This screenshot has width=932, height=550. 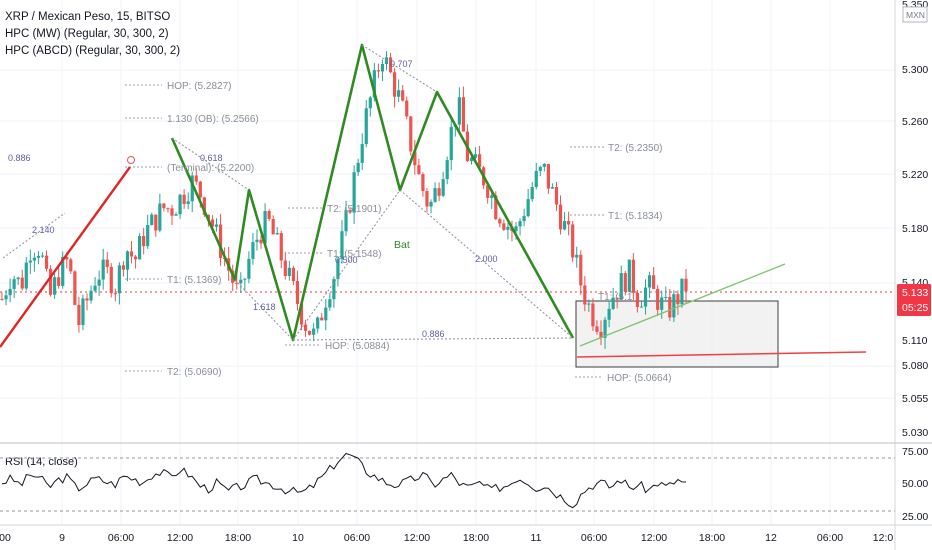 I want to click on level-label: T2: (5.2350), so click(x=635, y=148).